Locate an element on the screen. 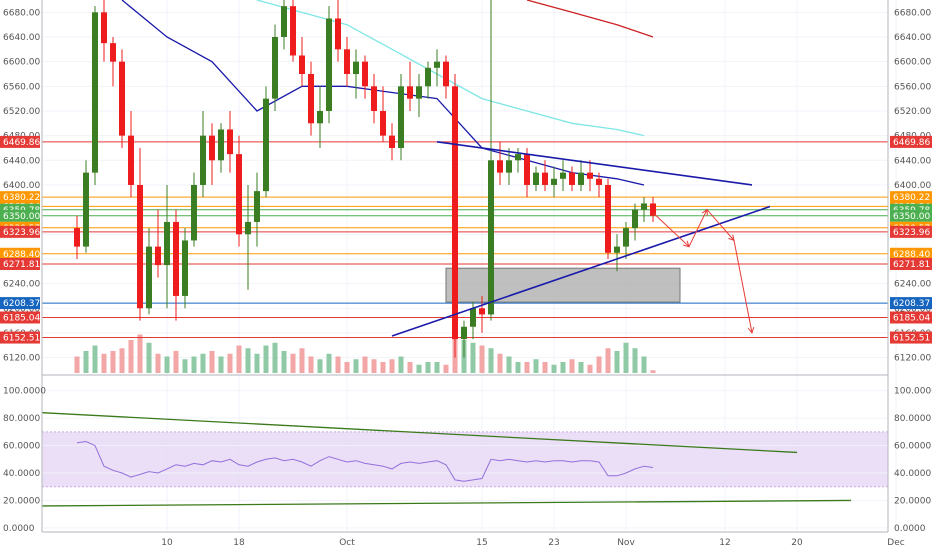 The height and width of the screenshot is (554, 932). y-tick-label-left: 6440.00 is located at coordinates (21, 161).